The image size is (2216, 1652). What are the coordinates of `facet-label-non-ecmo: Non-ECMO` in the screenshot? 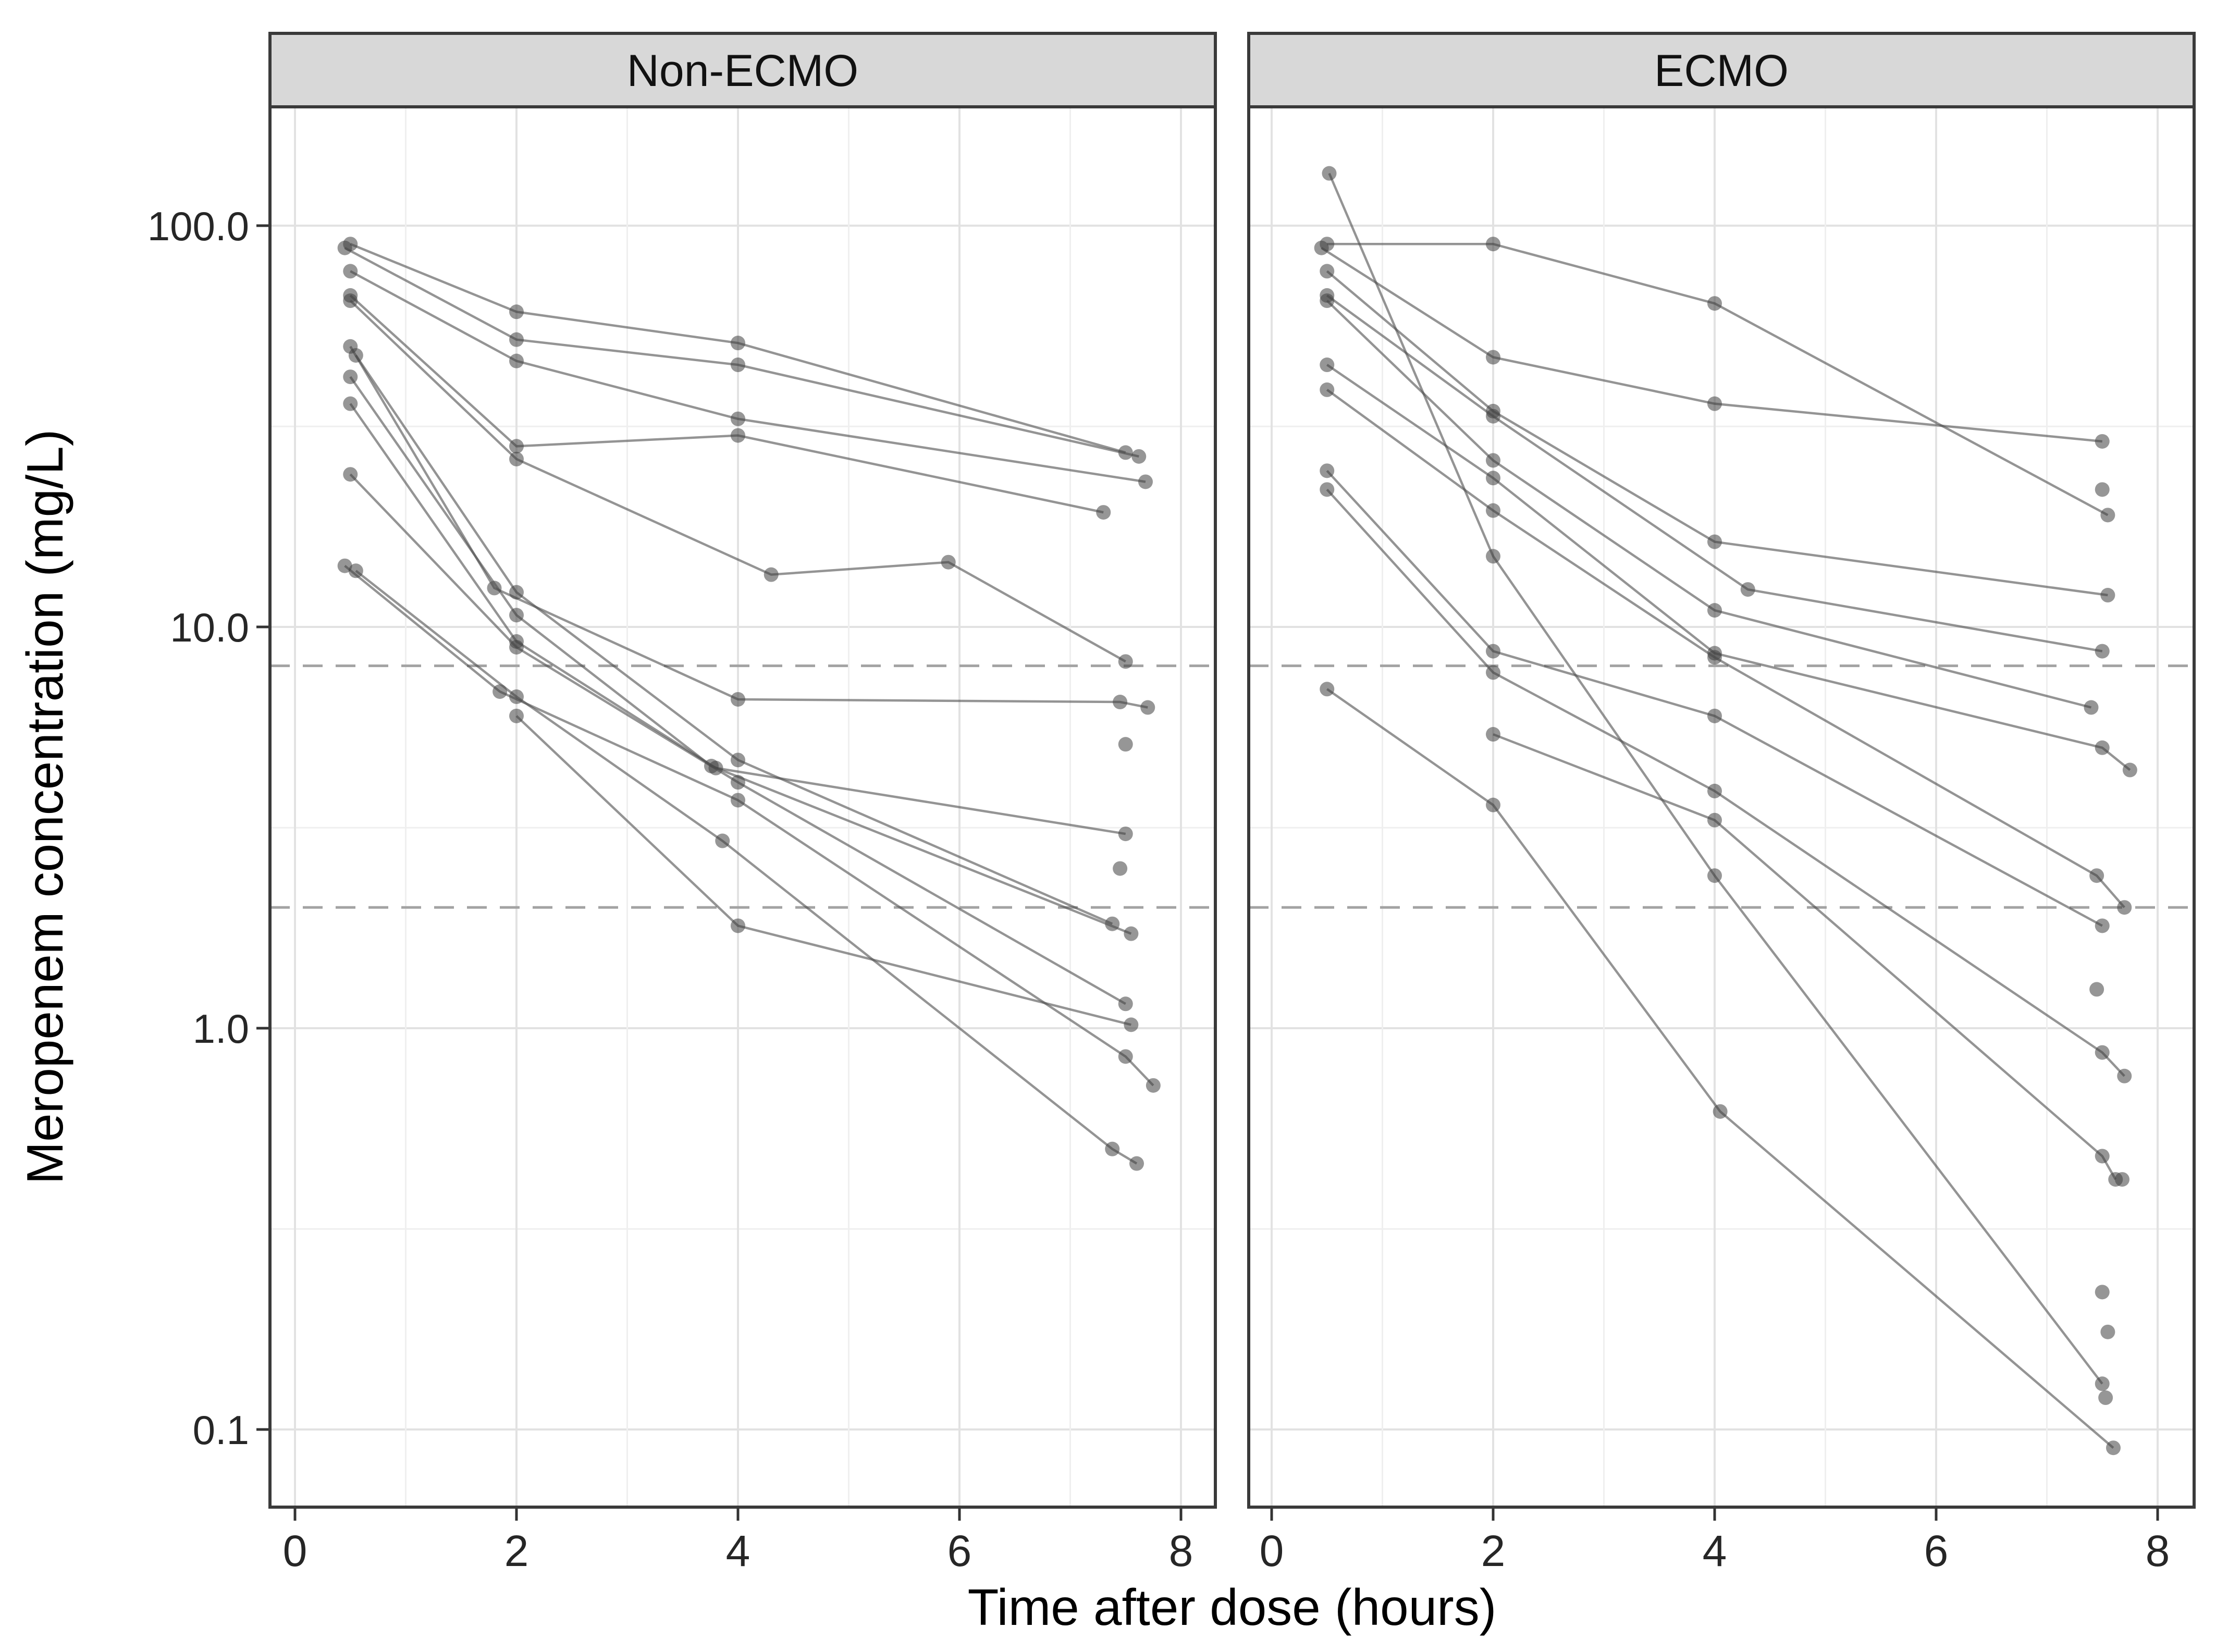 It's located at (742, 71).